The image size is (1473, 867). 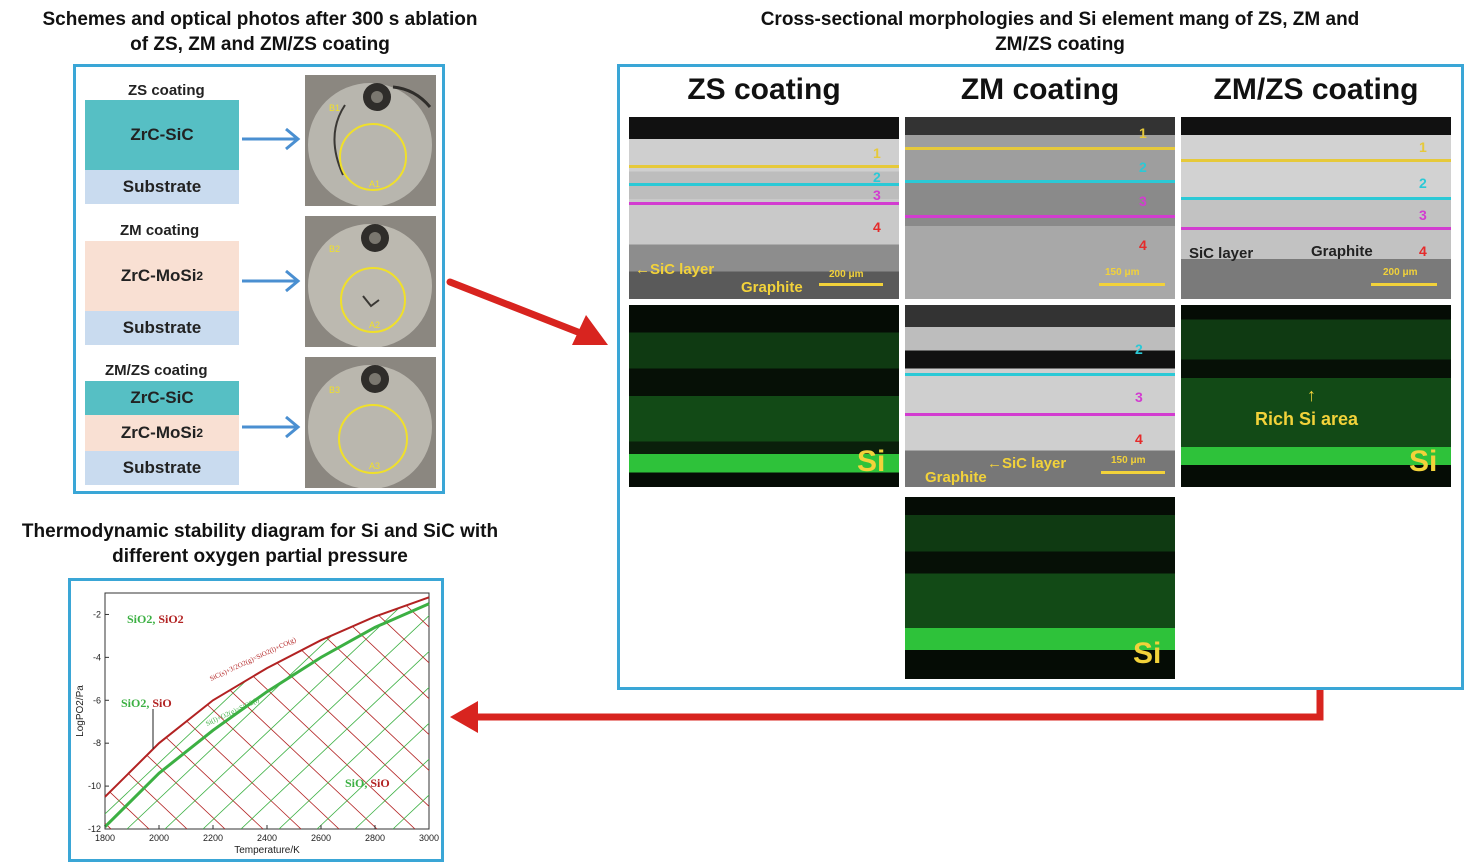 What do you see at coordinates (675, 269) in the screenshot?
I see `zs-sic-layer: ←SiC layer` at bounding box center [675, 269].